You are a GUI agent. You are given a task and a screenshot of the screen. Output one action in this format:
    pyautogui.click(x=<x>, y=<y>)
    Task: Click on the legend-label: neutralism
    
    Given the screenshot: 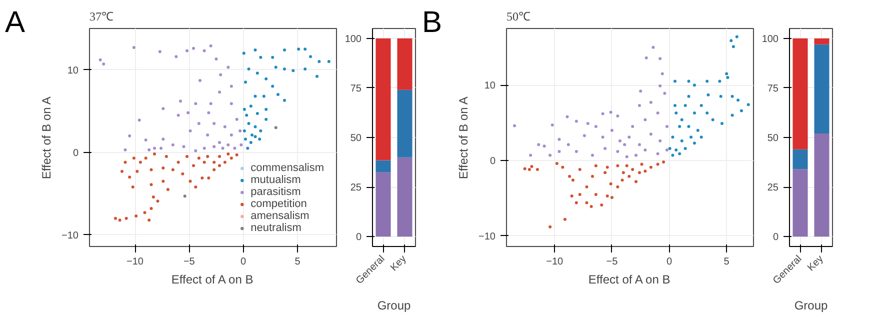 What is the action you would take?
    pyautogui.click(x=276, y=228)
    